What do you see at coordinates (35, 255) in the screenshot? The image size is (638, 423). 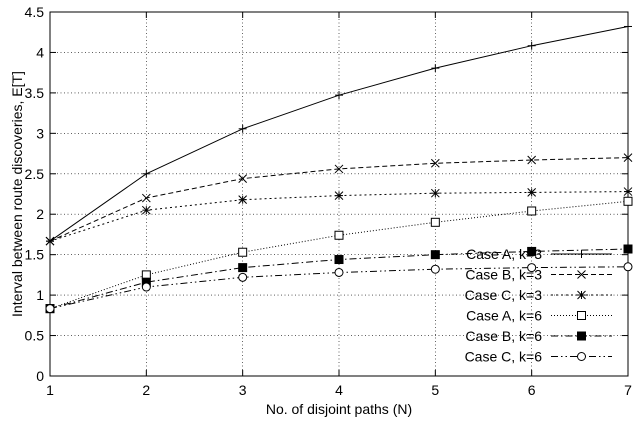 I see `y-tick-label: 1.5` at bounding box center [35, 255].